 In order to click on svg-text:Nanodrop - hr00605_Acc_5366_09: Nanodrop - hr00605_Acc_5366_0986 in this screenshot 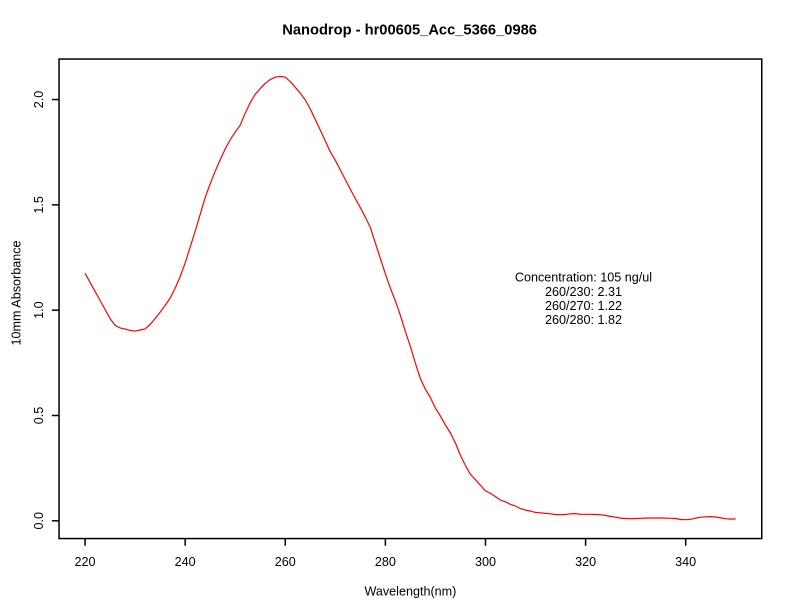, I will do `click(409, 31)`.